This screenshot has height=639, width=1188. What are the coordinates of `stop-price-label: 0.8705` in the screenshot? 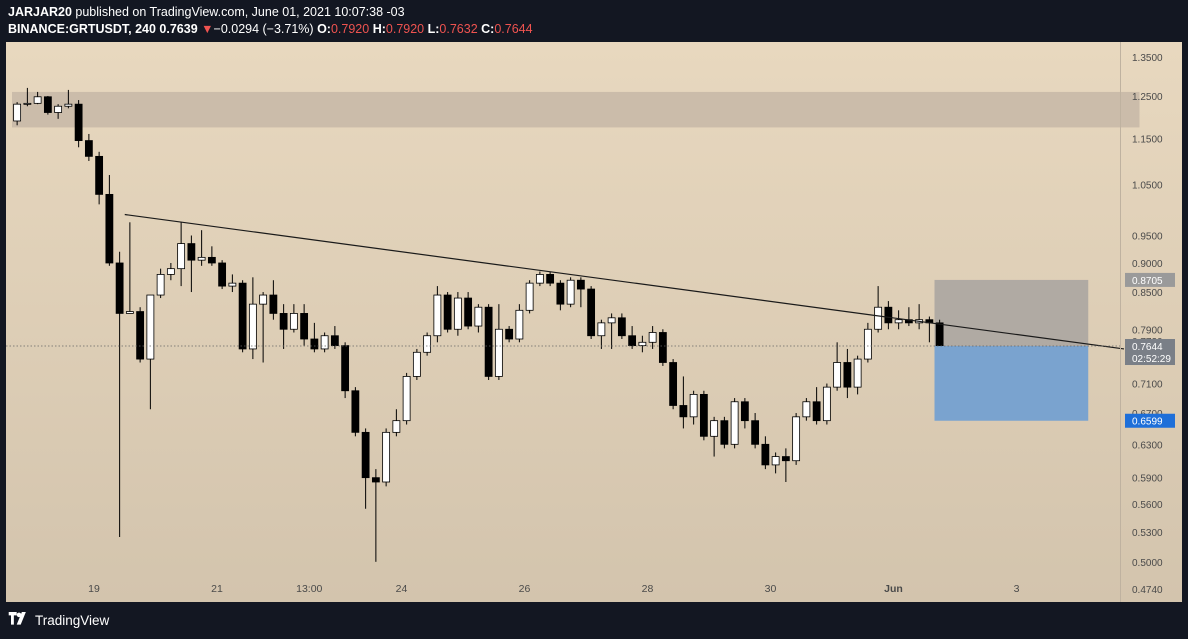 It's located at (1150, 279).